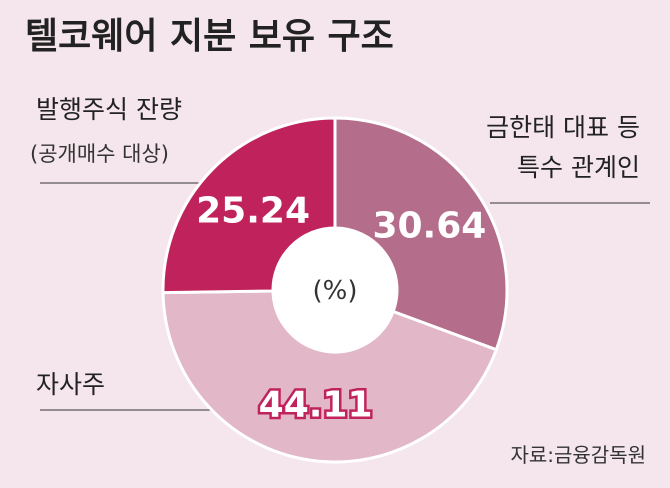 This screenshot has height=488, width=670. I want to click on center-label: (%), so click(335, 291).